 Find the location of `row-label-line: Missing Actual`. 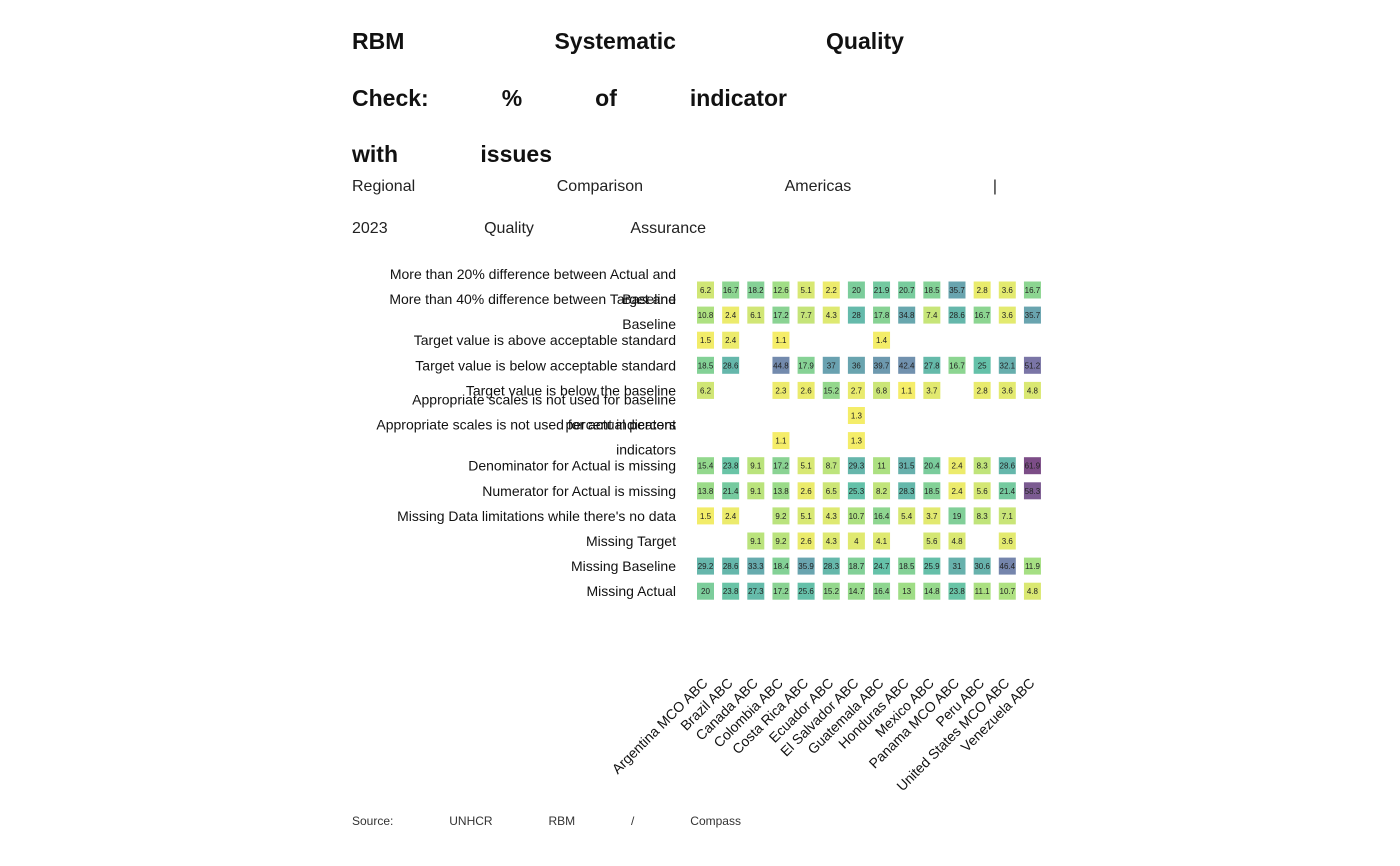

row-label-line: Missing Actual is located at coordinates (631, 591).